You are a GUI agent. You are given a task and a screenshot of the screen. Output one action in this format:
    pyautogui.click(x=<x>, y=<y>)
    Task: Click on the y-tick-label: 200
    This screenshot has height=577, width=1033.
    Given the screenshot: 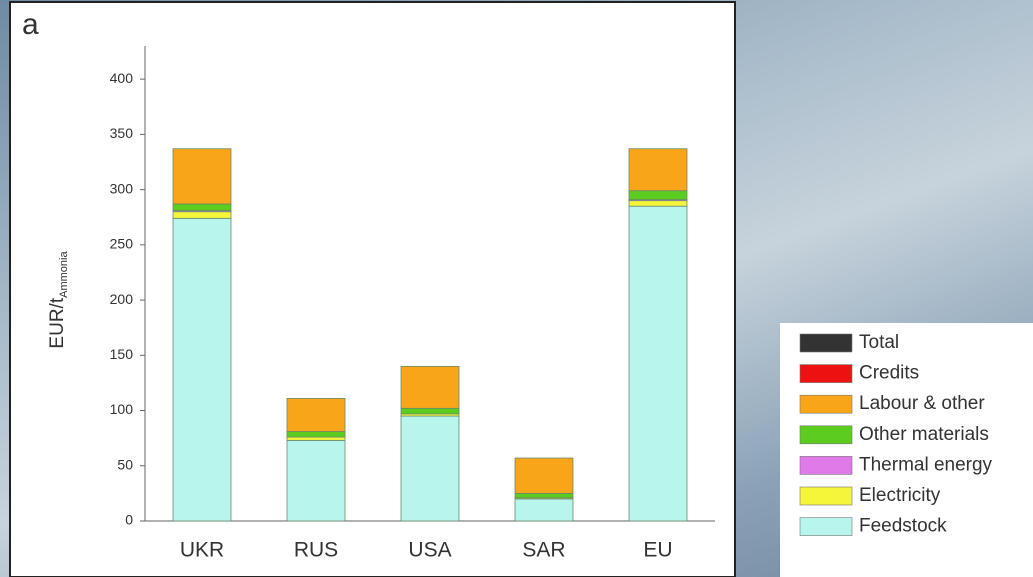 What is the action you would take?
    pyautogui.click(x=122, y=299)
    